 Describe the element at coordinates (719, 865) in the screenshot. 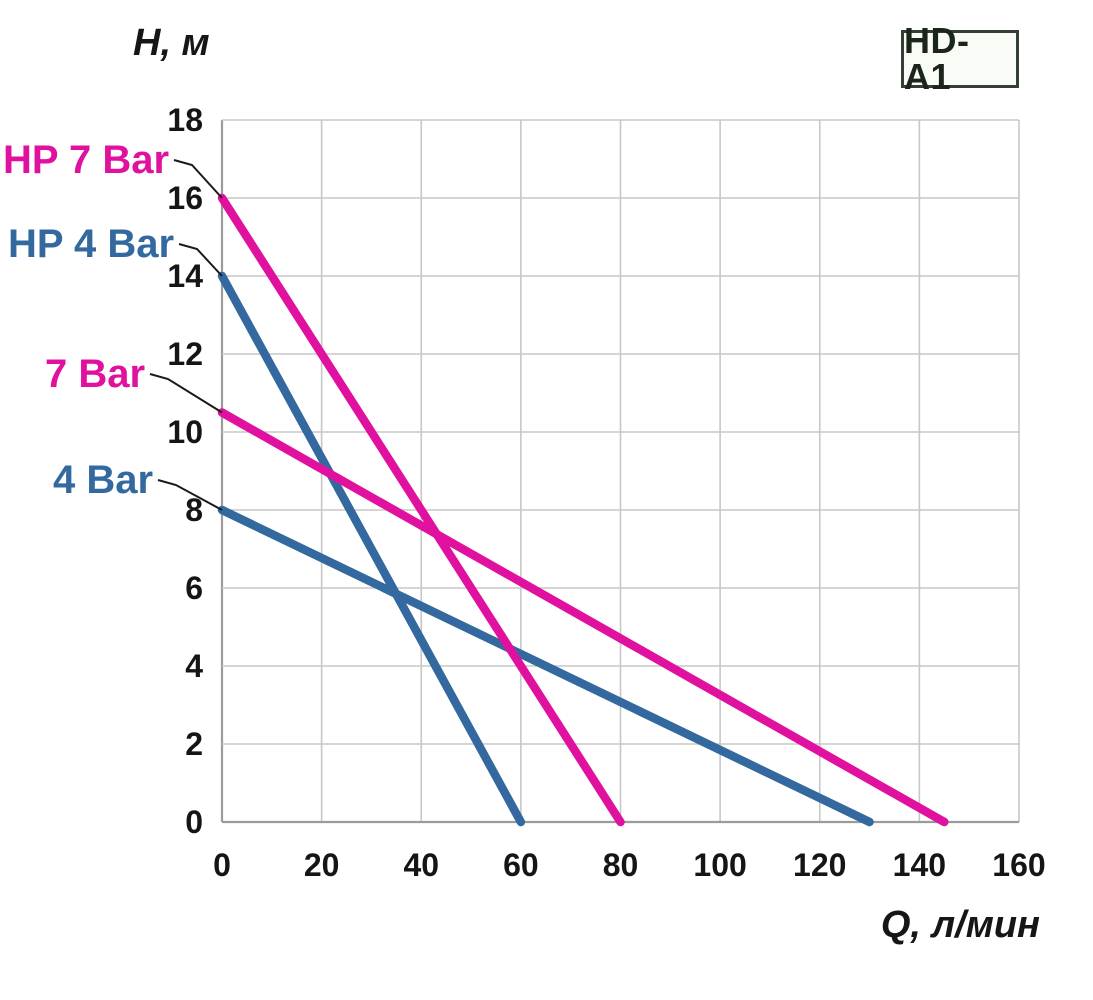

I see `x-tick-label-100: 100` at that location.